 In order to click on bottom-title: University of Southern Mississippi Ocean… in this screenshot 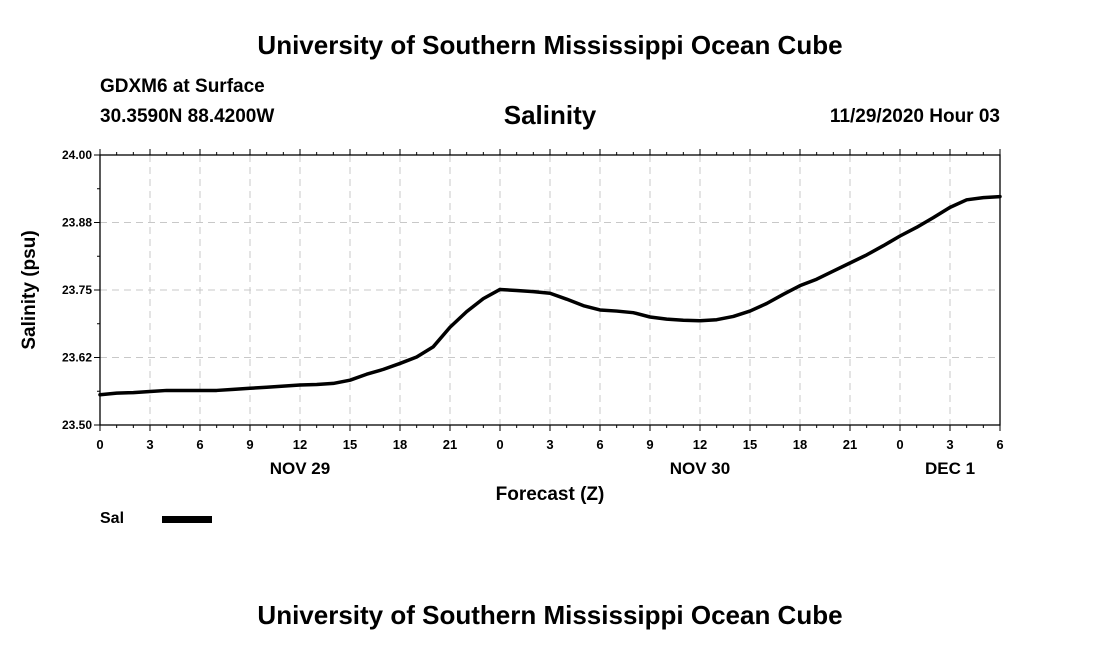, I will do `click(550, 615)`.